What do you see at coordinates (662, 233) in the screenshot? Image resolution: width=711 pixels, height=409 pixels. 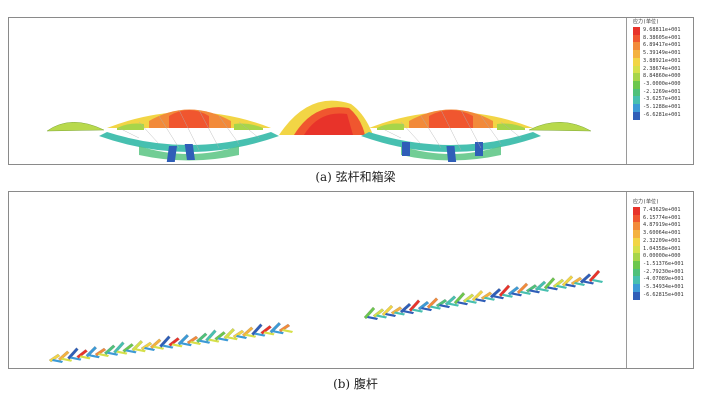 I see `legend-value: 3.60064e+001` at bounding box center [662, 233].